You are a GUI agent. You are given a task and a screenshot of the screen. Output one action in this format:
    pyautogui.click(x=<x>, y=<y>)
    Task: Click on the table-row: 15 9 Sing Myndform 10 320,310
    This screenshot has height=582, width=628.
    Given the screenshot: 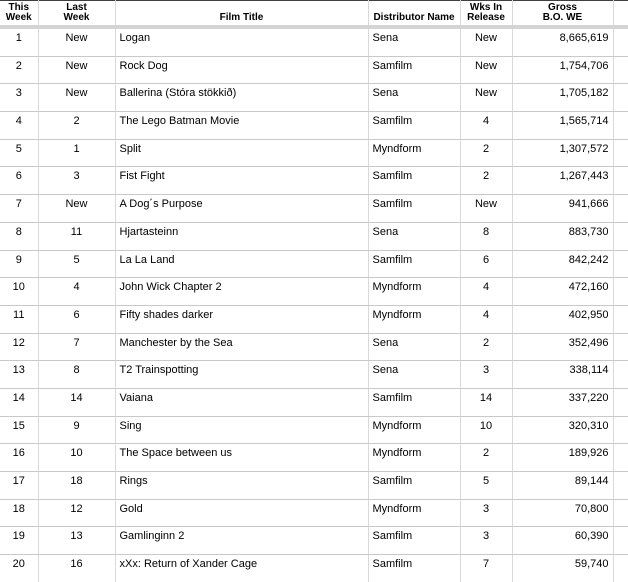 What is the action you would take?
    pyautogui.click(x=314, y=430)
    